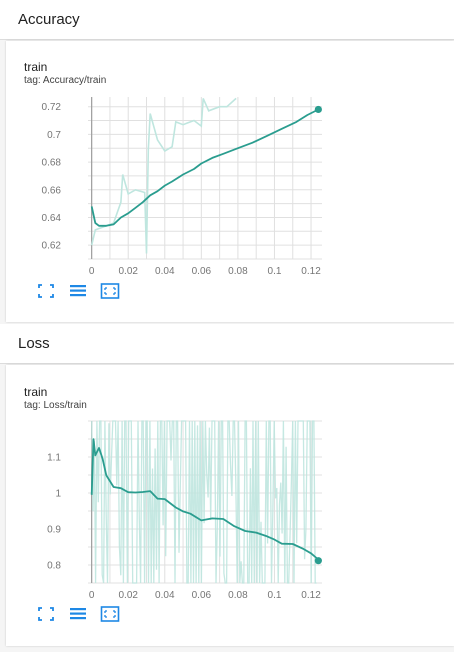  What do you see at coordinates (49, 19) in the screenshot?
I see `section-title: Accuracy` at bounding box center [49, 19].